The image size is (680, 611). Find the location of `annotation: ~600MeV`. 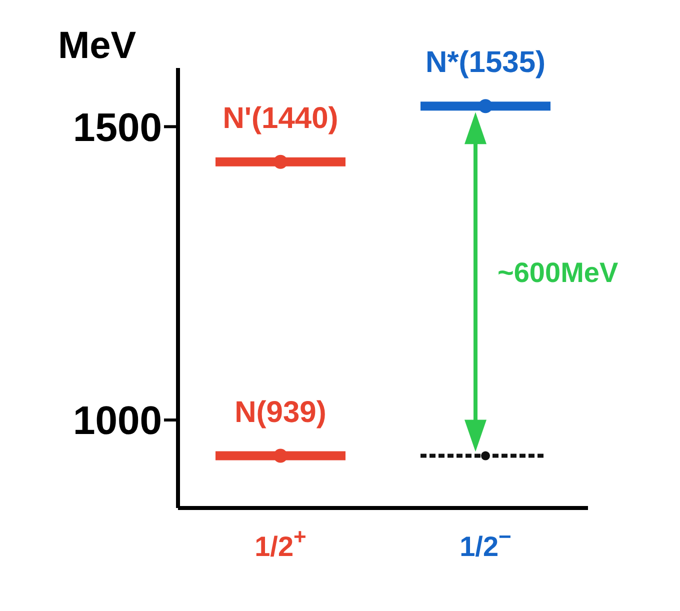

annotation: ~600MeV is located at coordinates (558, 272).